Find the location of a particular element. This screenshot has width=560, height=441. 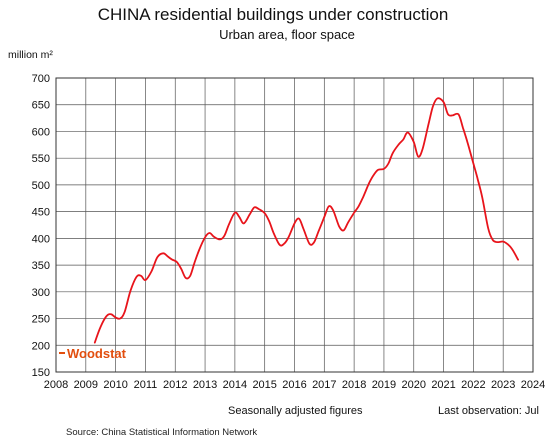

x-tick-label: 2022 is located at coordinates (473, 385).